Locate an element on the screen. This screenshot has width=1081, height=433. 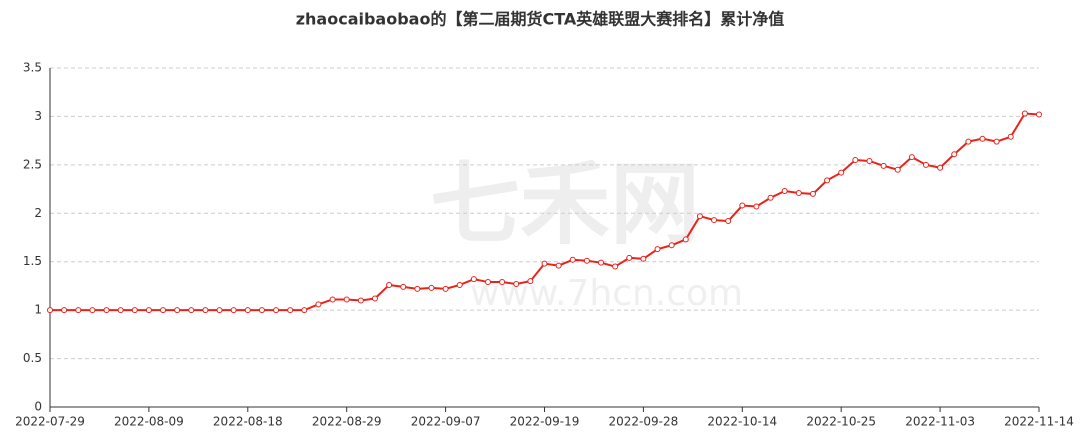
x-tick-label: 2022-09-28 is located at coordinates (644, 422).